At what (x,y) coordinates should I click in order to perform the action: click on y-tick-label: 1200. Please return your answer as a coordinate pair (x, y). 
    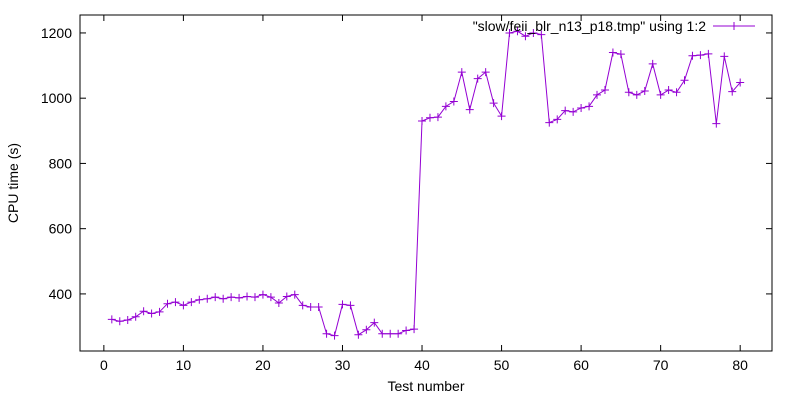
    Looking at the image, I should click on (56, 33).